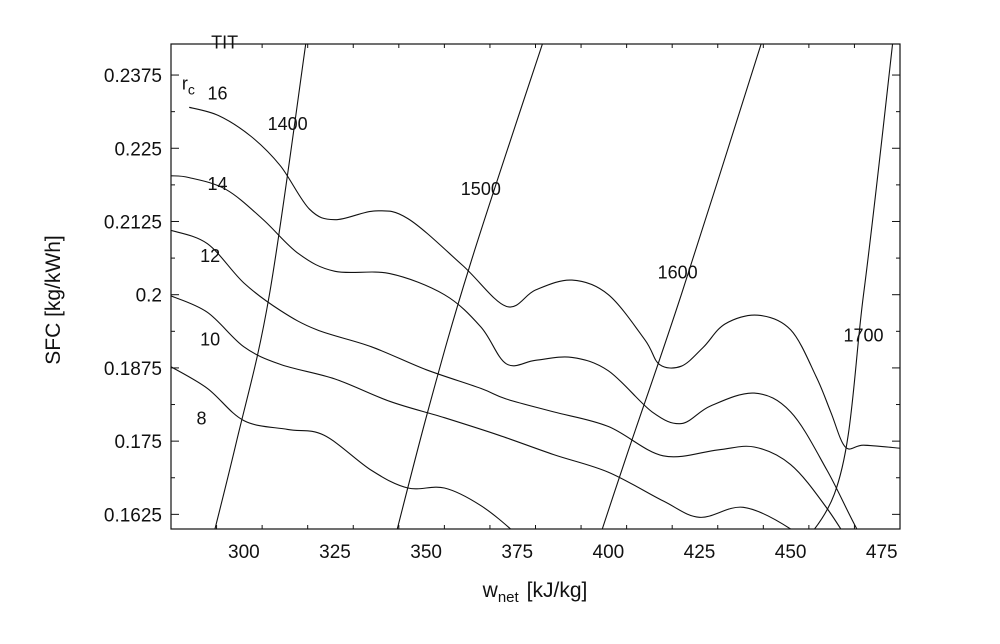 This screenshot has height=644, width=1000. What do you see at coordinates (224, 43) in the screenshot?
I see `tit-group-label: TIT` at bounding box center [224, 43].